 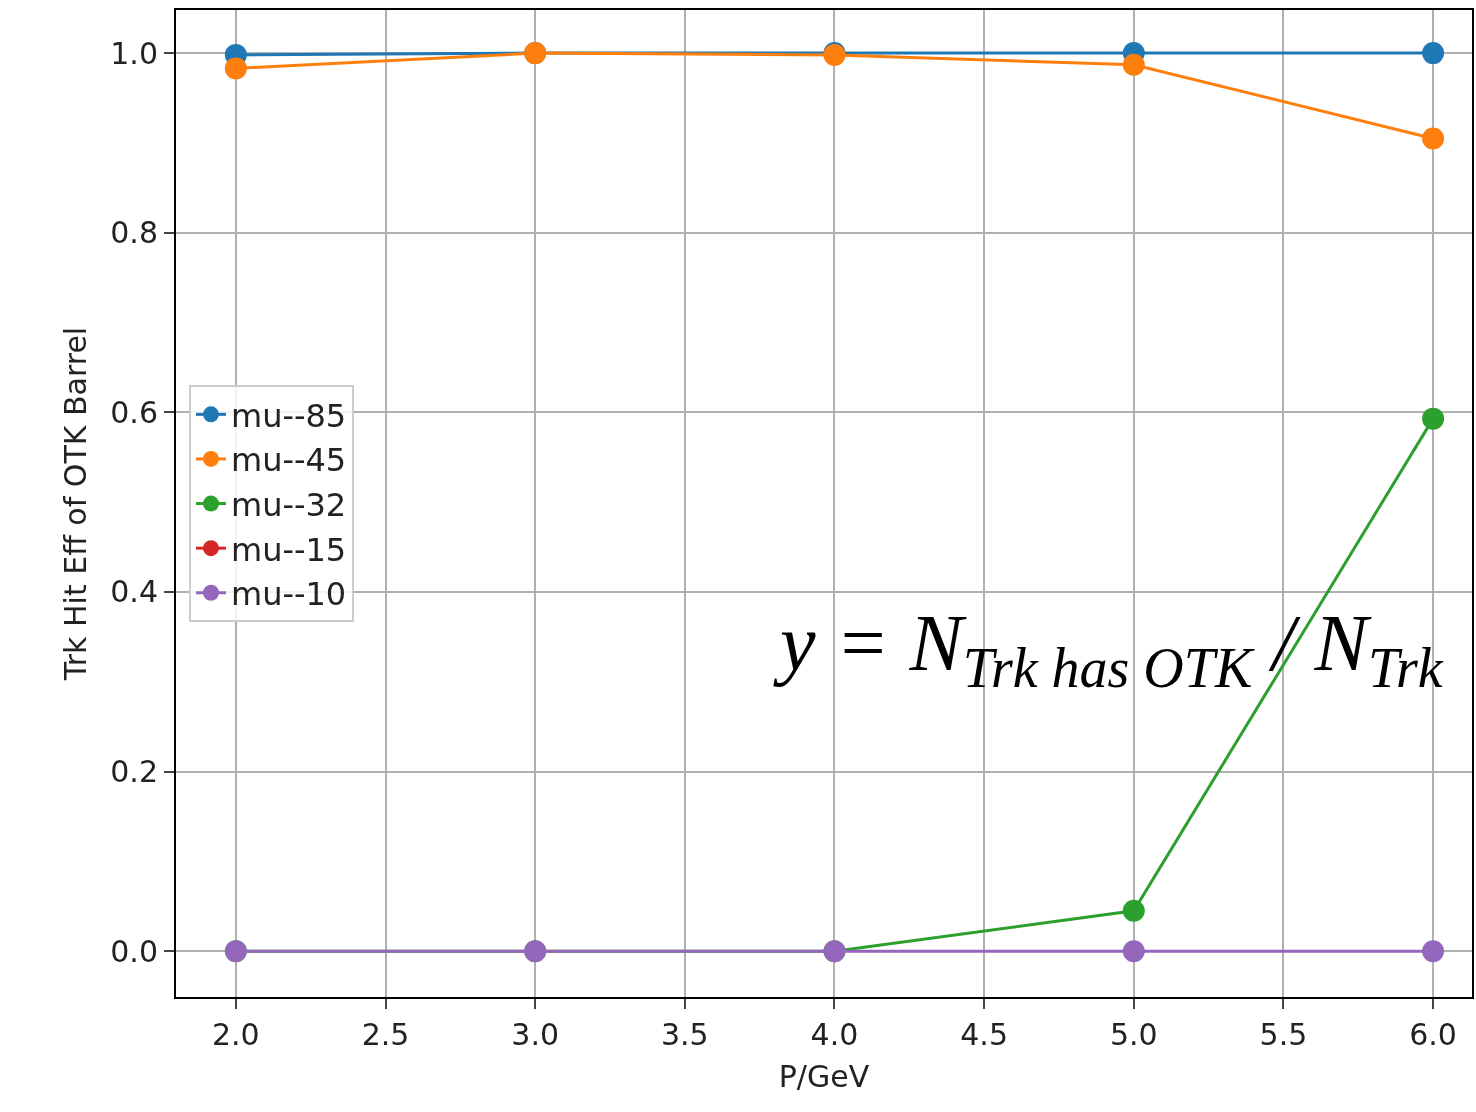 I want to click on y-tick-label: 0.6, so click(x=134, y=412).